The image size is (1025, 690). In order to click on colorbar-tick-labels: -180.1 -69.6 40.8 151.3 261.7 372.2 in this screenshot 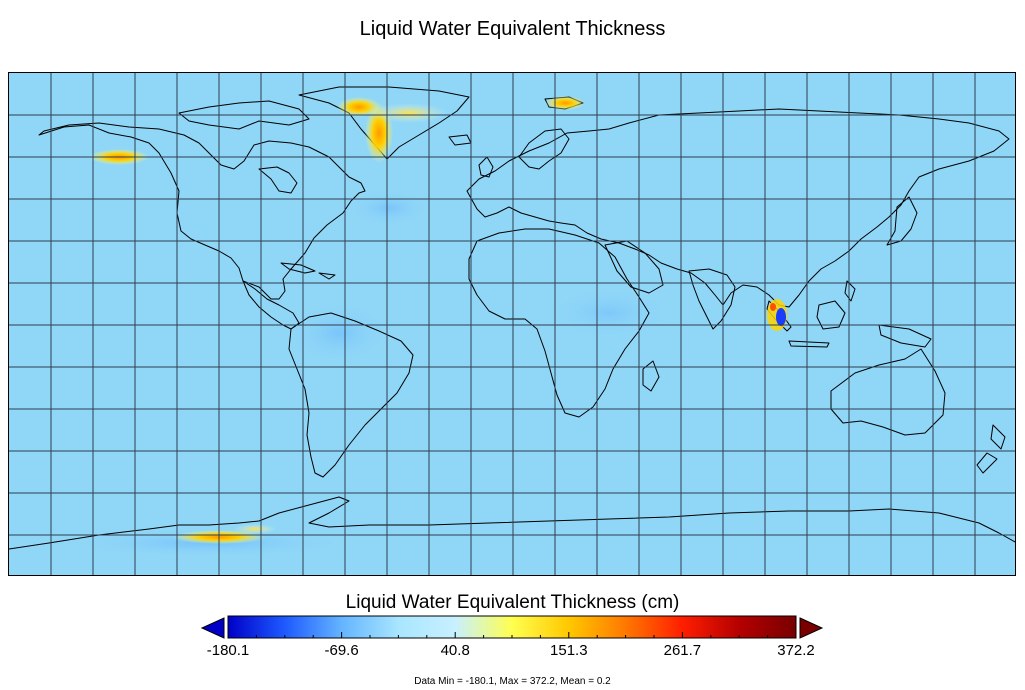, I will do `click(512, 652)`.